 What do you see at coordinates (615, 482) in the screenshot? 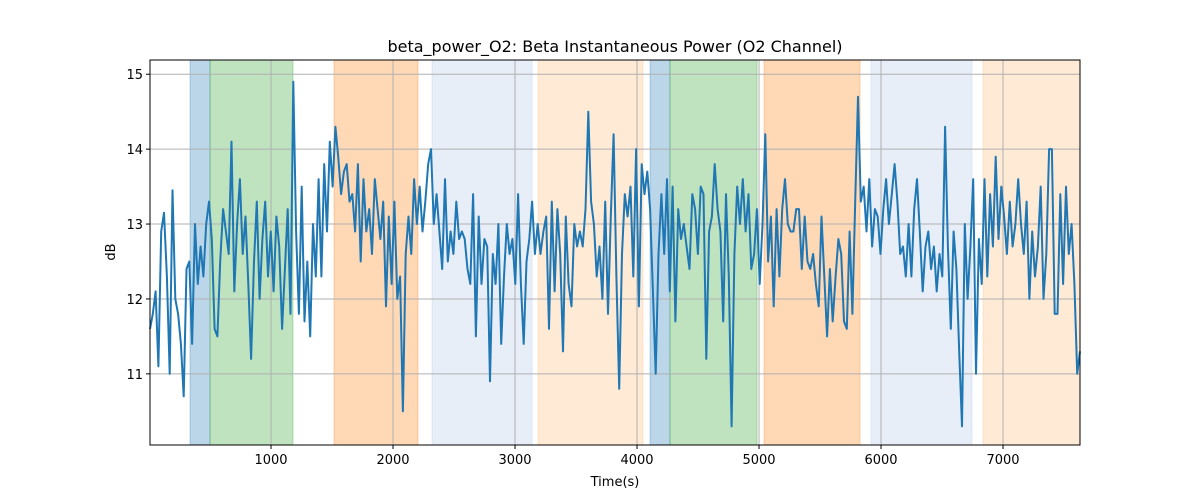
I see `x-axis-label: Time(s)` at bounding box center [615, 482].